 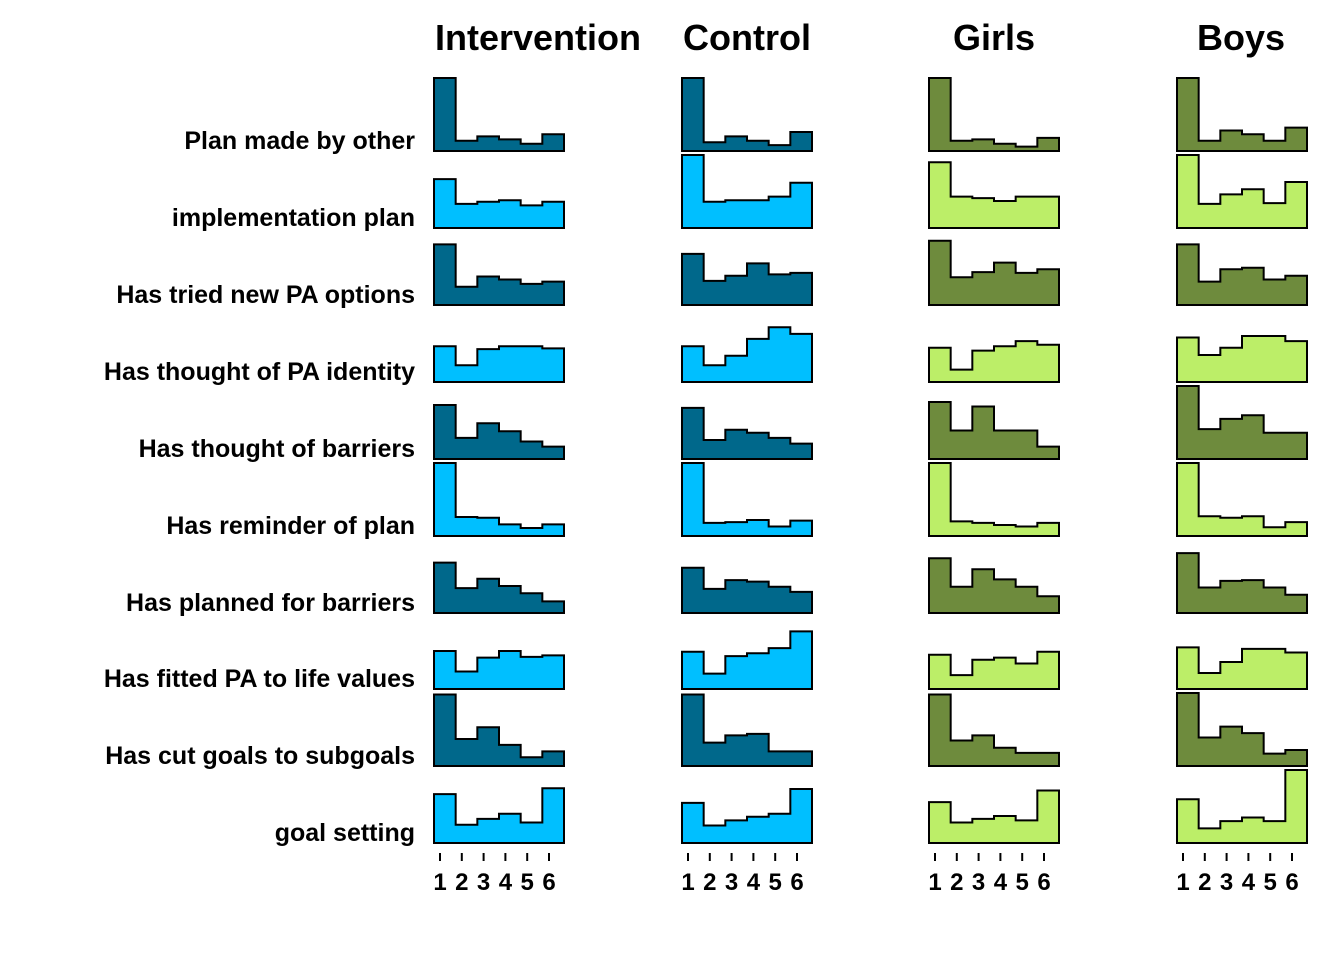 I want to click on row-label: Has thought of barriers, so click(x=277, y=449).